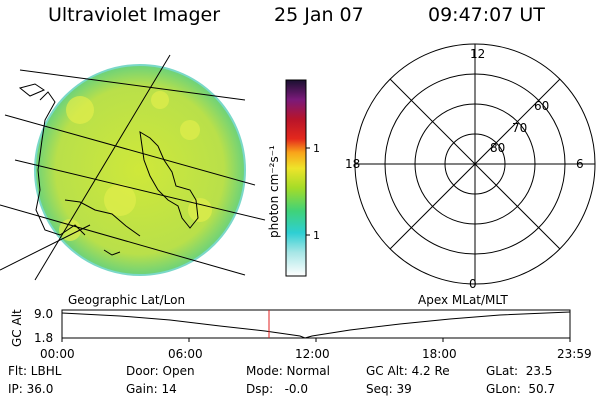 The width and height of the screenshot is (600, 400). I want to click on status-dsp: Dsp: -0.0, so click(277, 389).